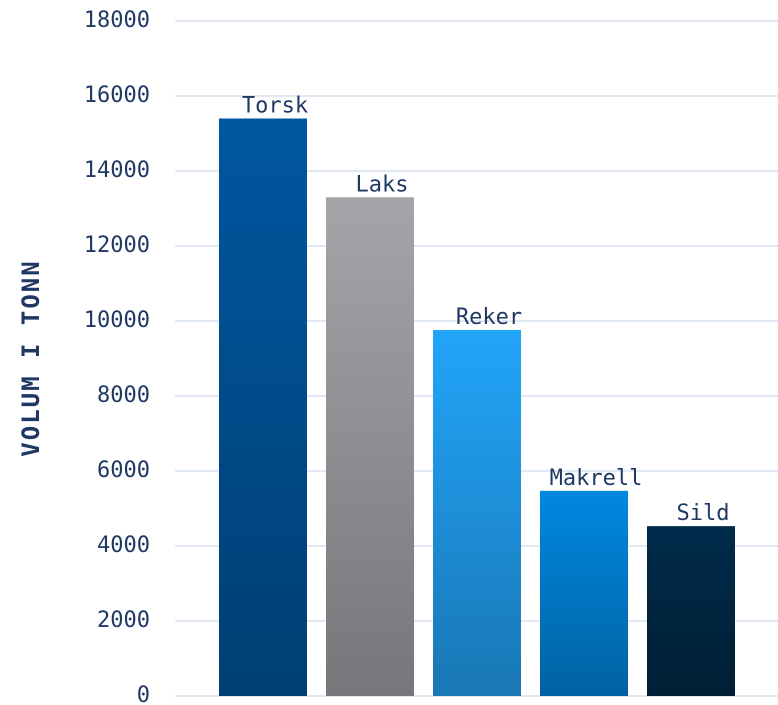 This screenshot has width=778, height=705. What do you see at coordinates (117, 170) in the screenshot?
I see `y-tick-label: 14000` at bounding box center [117, 170].